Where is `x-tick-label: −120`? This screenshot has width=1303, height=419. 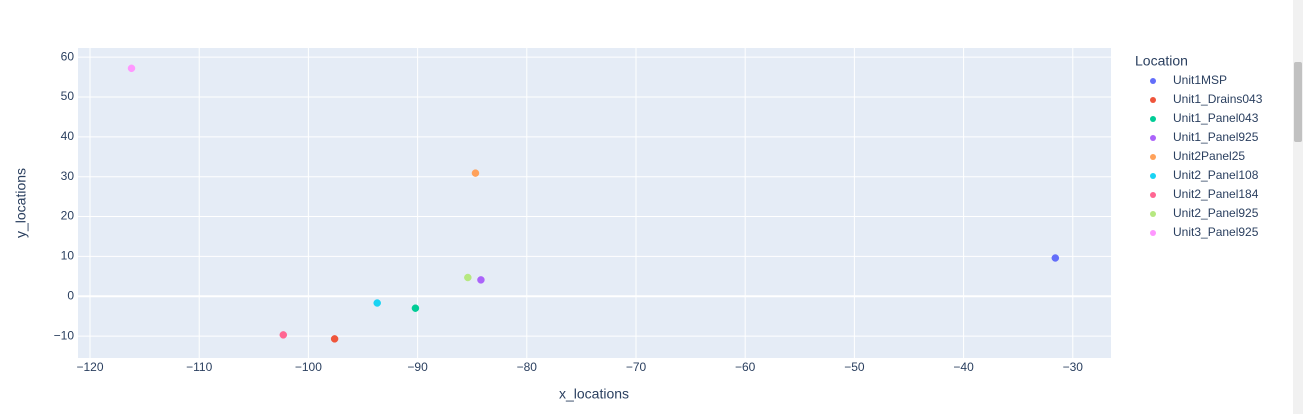 x-tick-label: −120 is located at coordinates (89, 367).